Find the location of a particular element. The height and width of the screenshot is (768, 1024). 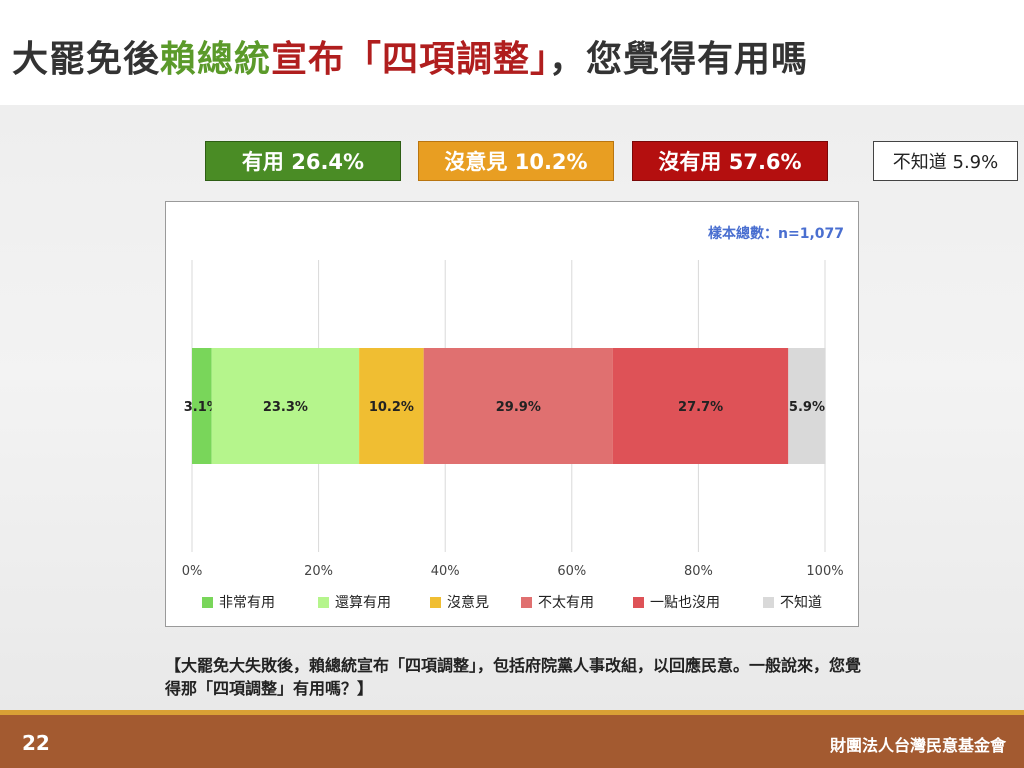

title-part-1: 大罷免後 is located at coordinates (86, 59).